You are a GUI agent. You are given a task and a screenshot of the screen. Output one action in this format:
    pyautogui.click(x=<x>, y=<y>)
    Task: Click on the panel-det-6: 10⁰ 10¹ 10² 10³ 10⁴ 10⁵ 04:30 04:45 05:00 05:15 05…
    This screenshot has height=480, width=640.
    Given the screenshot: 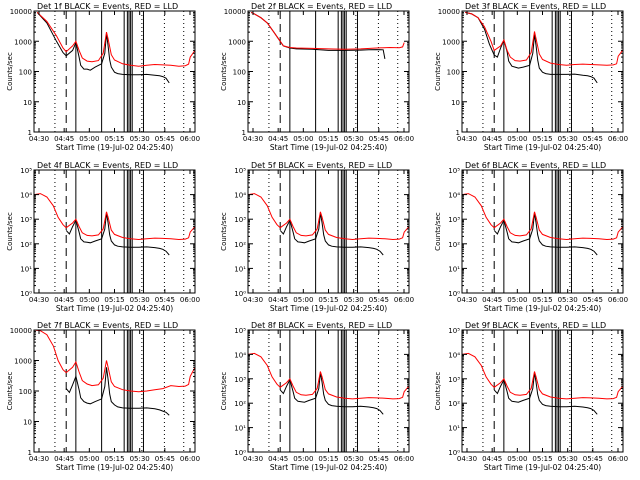 What is the action you would take?
    pyautogui.click(x=531, y=237)
    